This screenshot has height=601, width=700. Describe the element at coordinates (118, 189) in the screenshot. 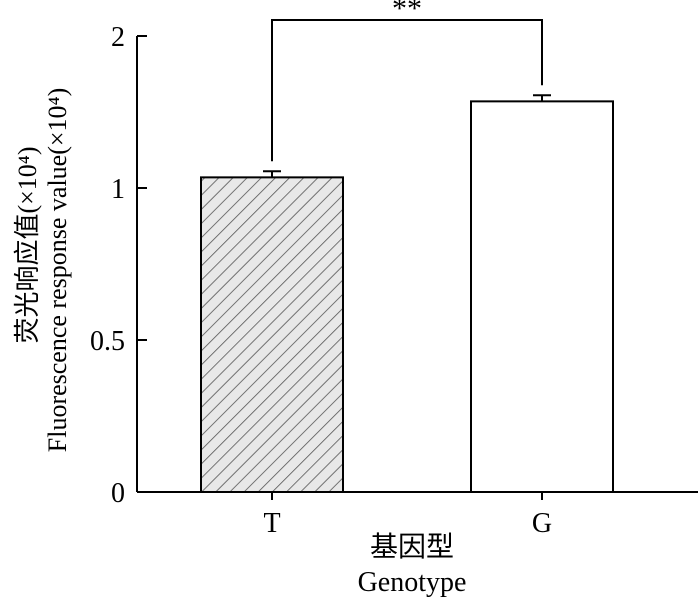

I see `y-tick-label-2: 1` at that location.